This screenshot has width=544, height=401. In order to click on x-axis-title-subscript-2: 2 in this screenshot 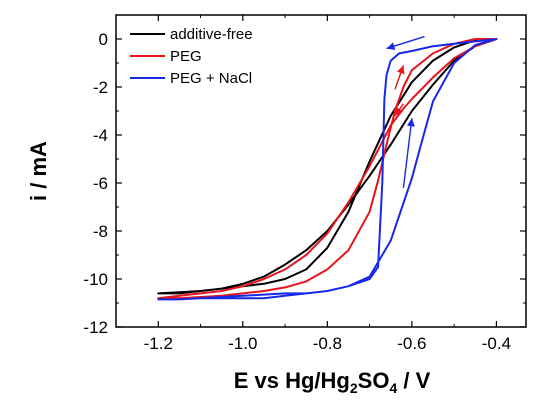, I will do `click(354, 388)`.